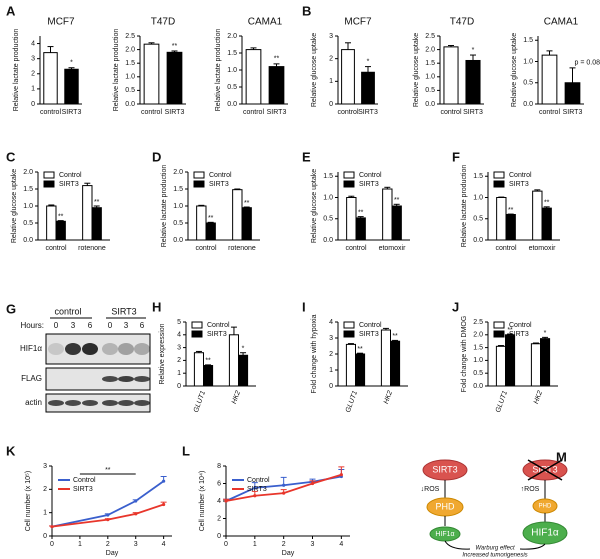  What do you see at coordinates (156, 156) in the screenshot?
I see `panel-letter: D` at bounding box center [156, 156].